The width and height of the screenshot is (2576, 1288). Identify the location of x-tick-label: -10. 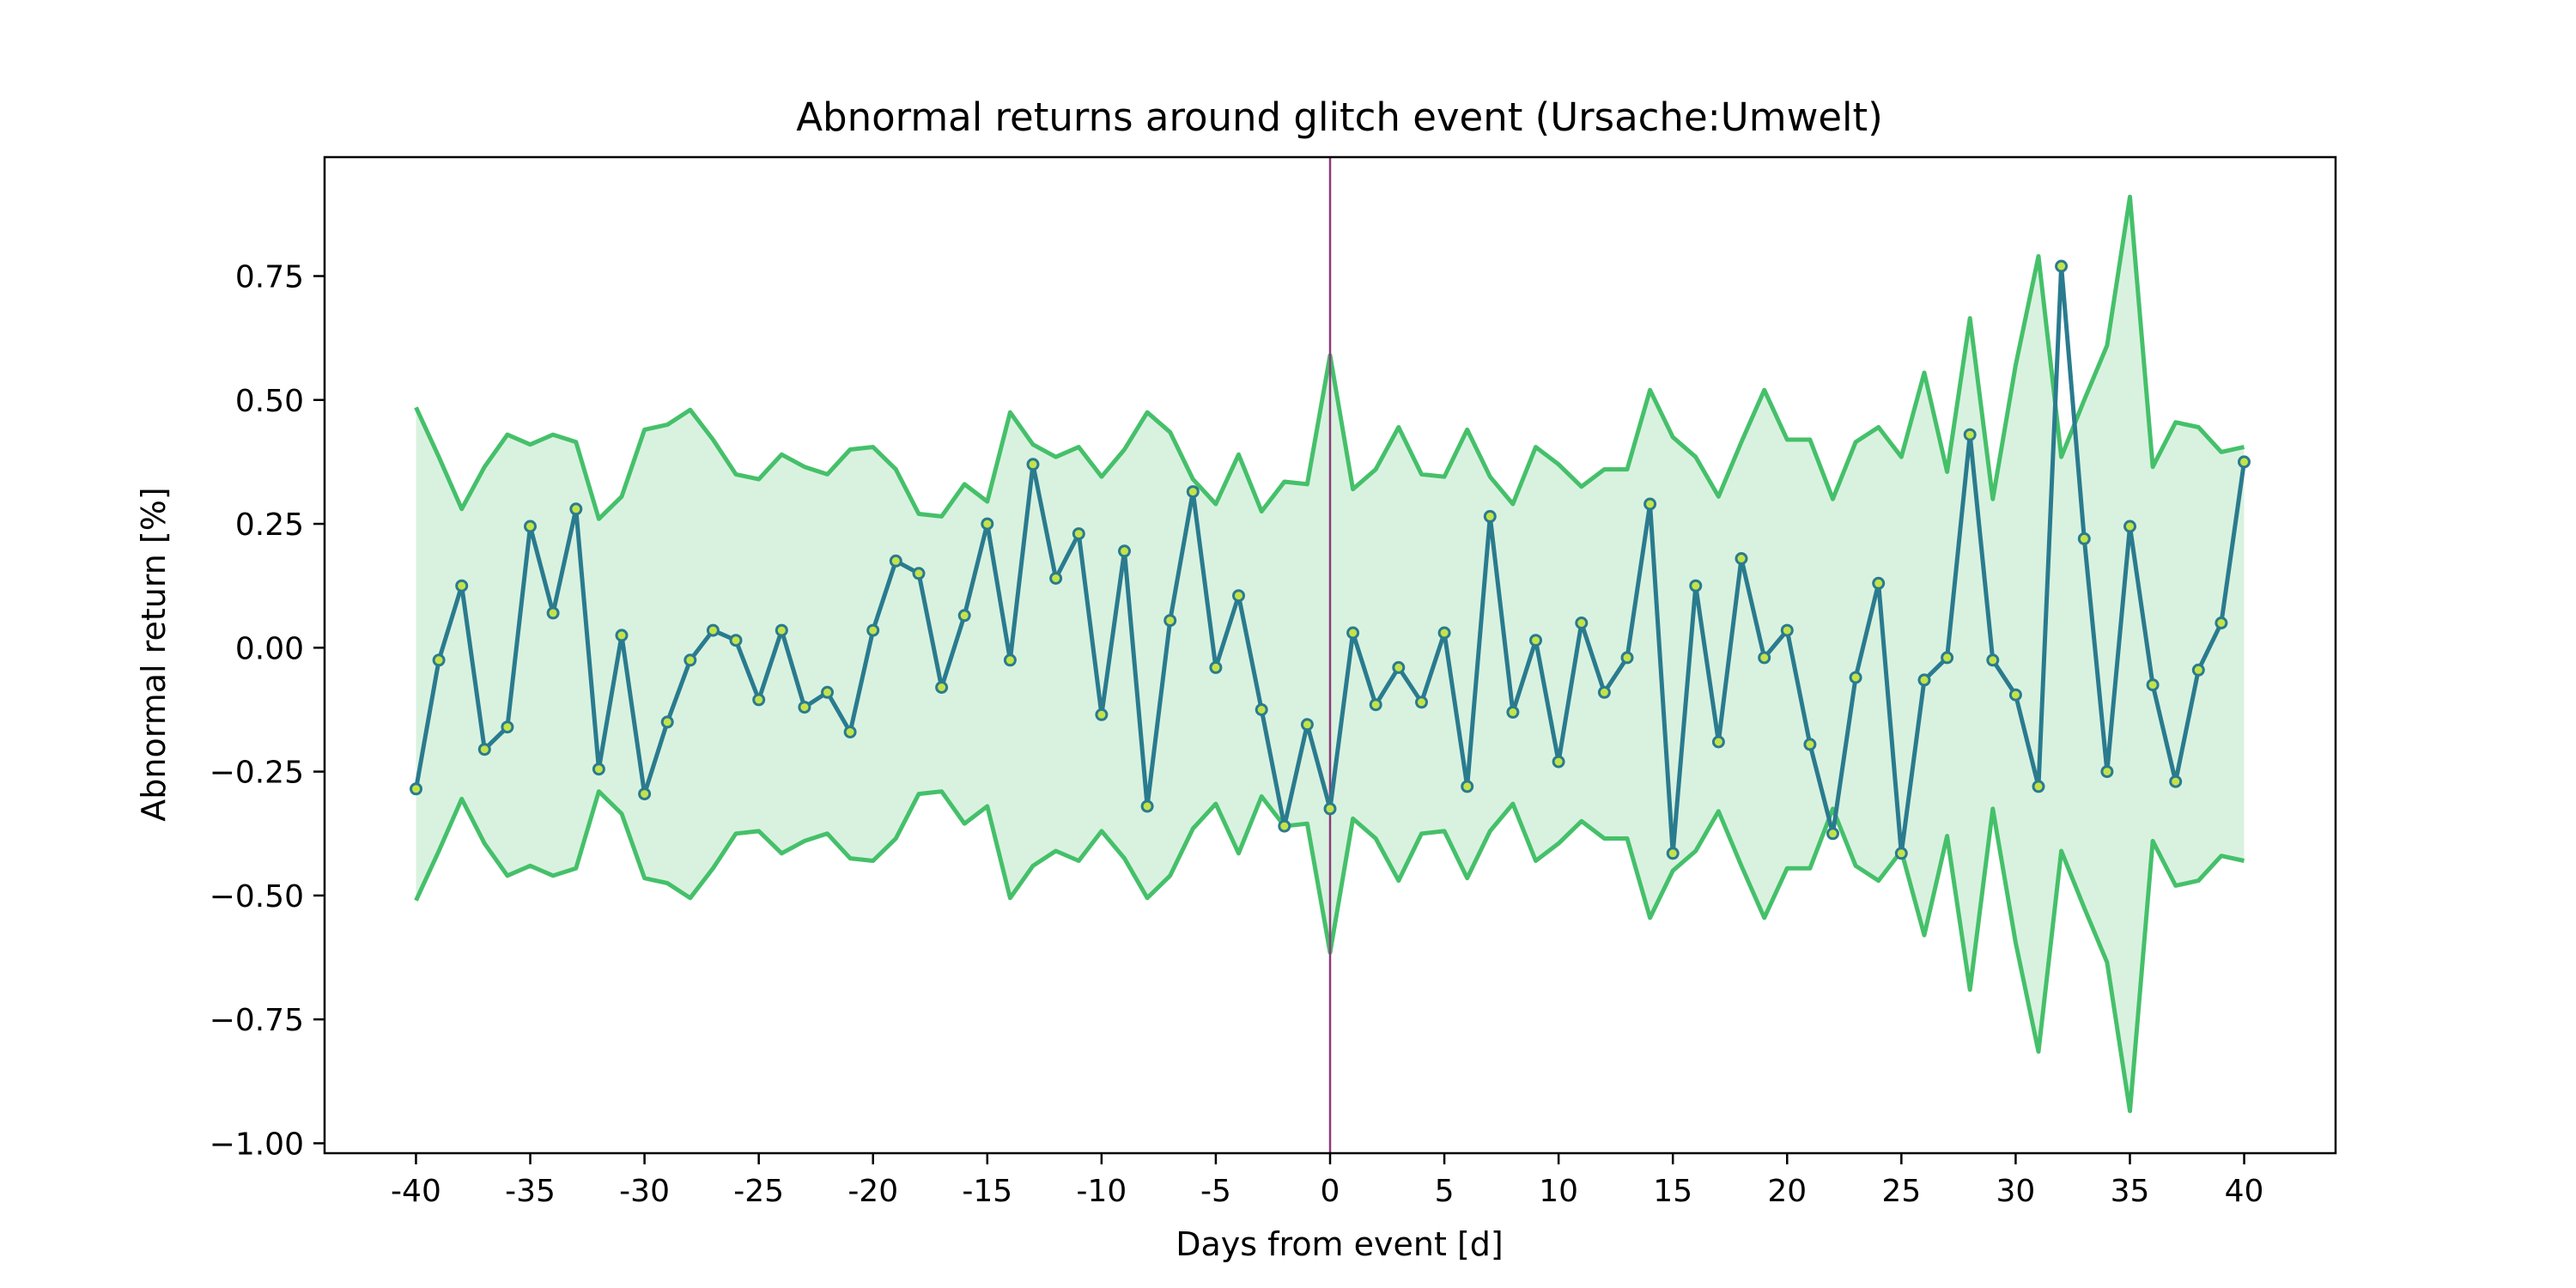
(1101, 1191).